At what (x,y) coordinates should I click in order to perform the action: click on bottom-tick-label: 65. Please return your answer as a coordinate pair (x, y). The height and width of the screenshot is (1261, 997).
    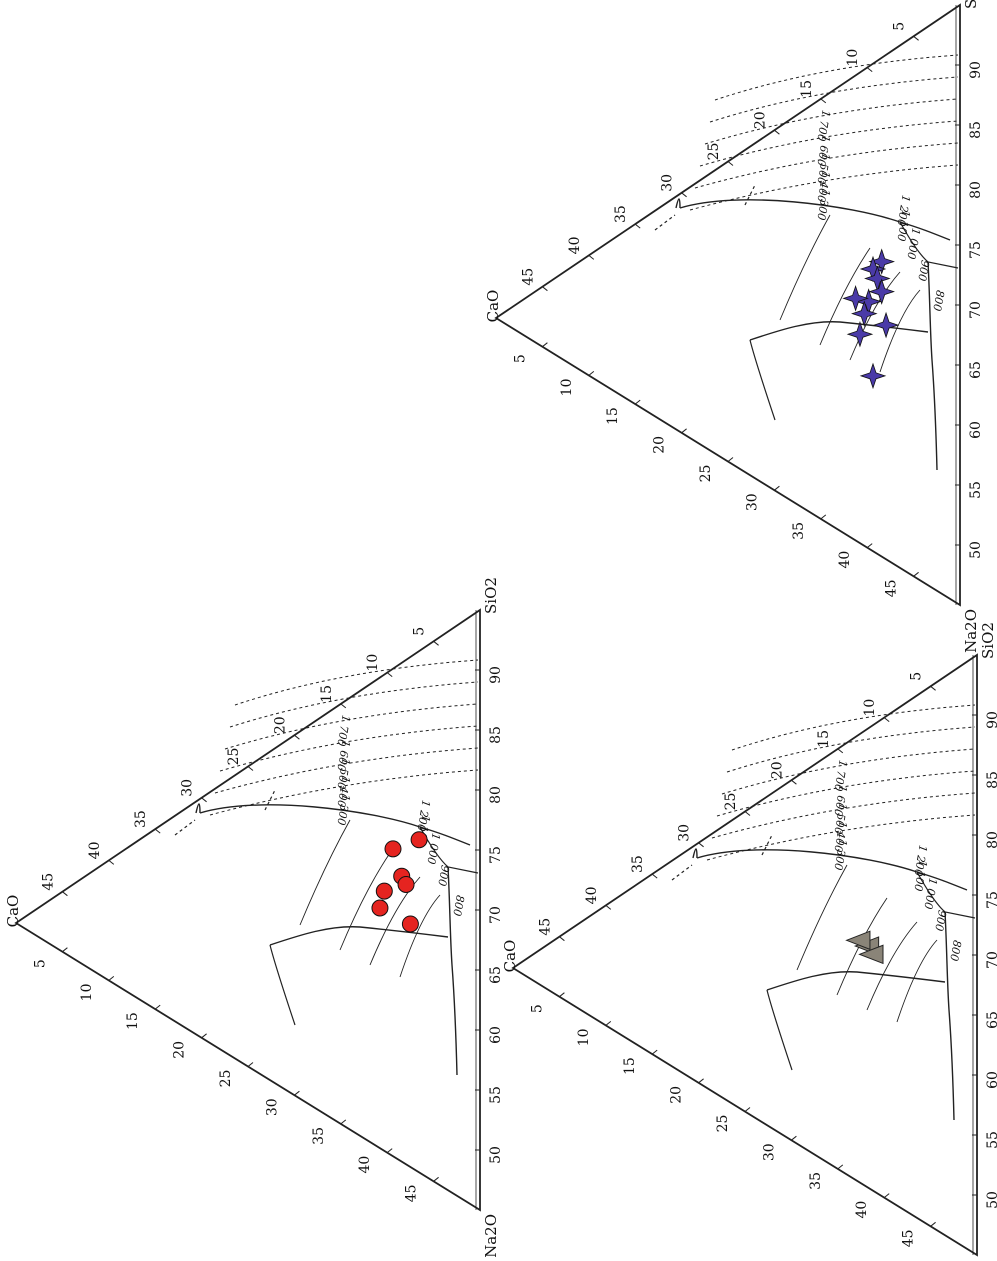
    Looking at the image, I should click on (496, 975).